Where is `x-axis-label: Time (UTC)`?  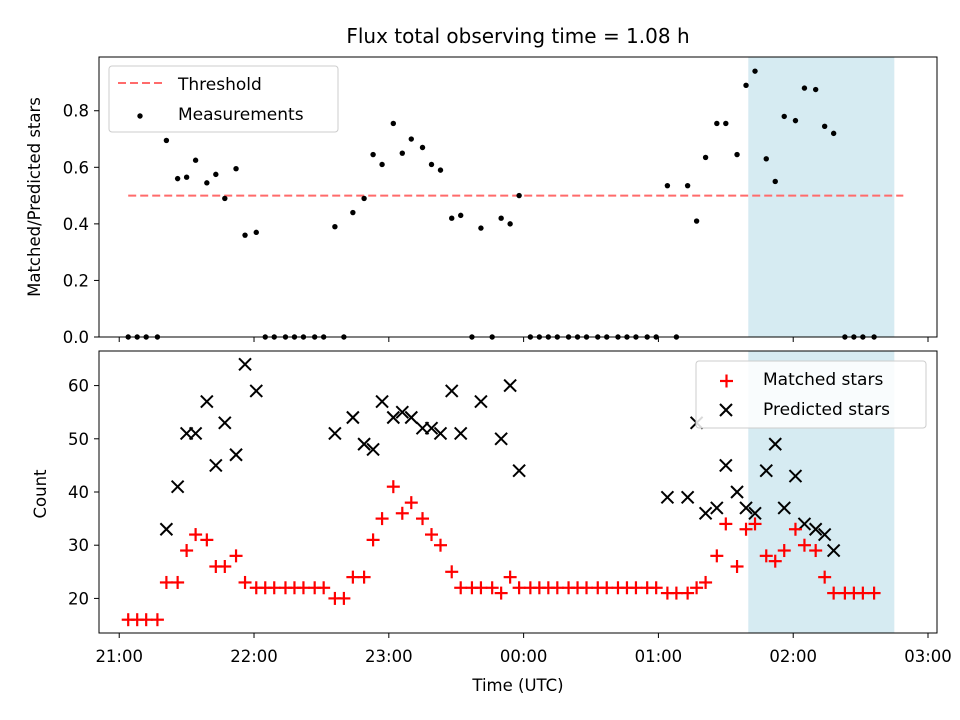 x-axis-label: Time (UTC) is located at coordinates (517, 685).